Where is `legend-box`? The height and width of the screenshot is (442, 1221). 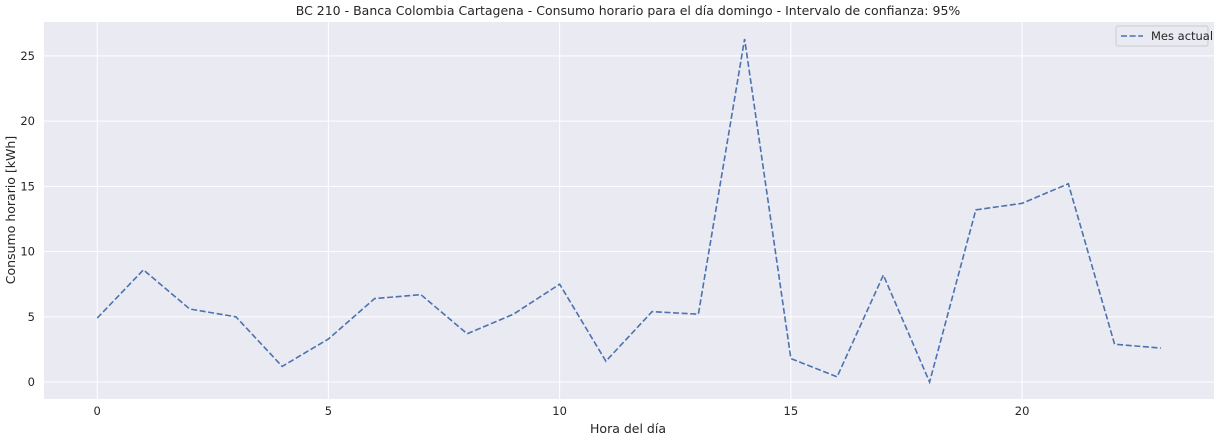
legend-box is located at coordinates (1162, 36).